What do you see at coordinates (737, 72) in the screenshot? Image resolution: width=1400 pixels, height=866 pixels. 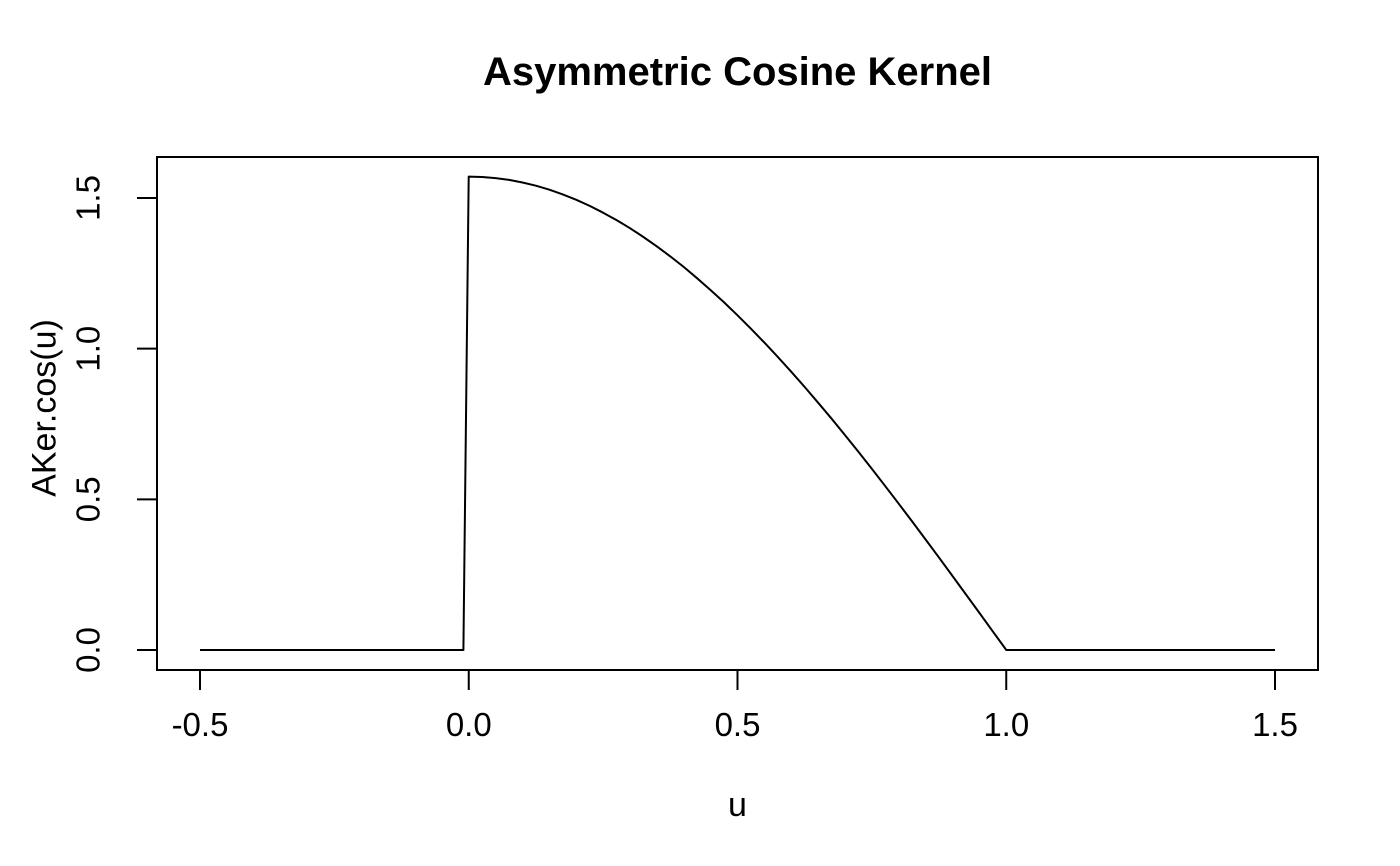 I see `chart-title: Asymmetric Cosine Kernel` at bounding box center [737, 72].